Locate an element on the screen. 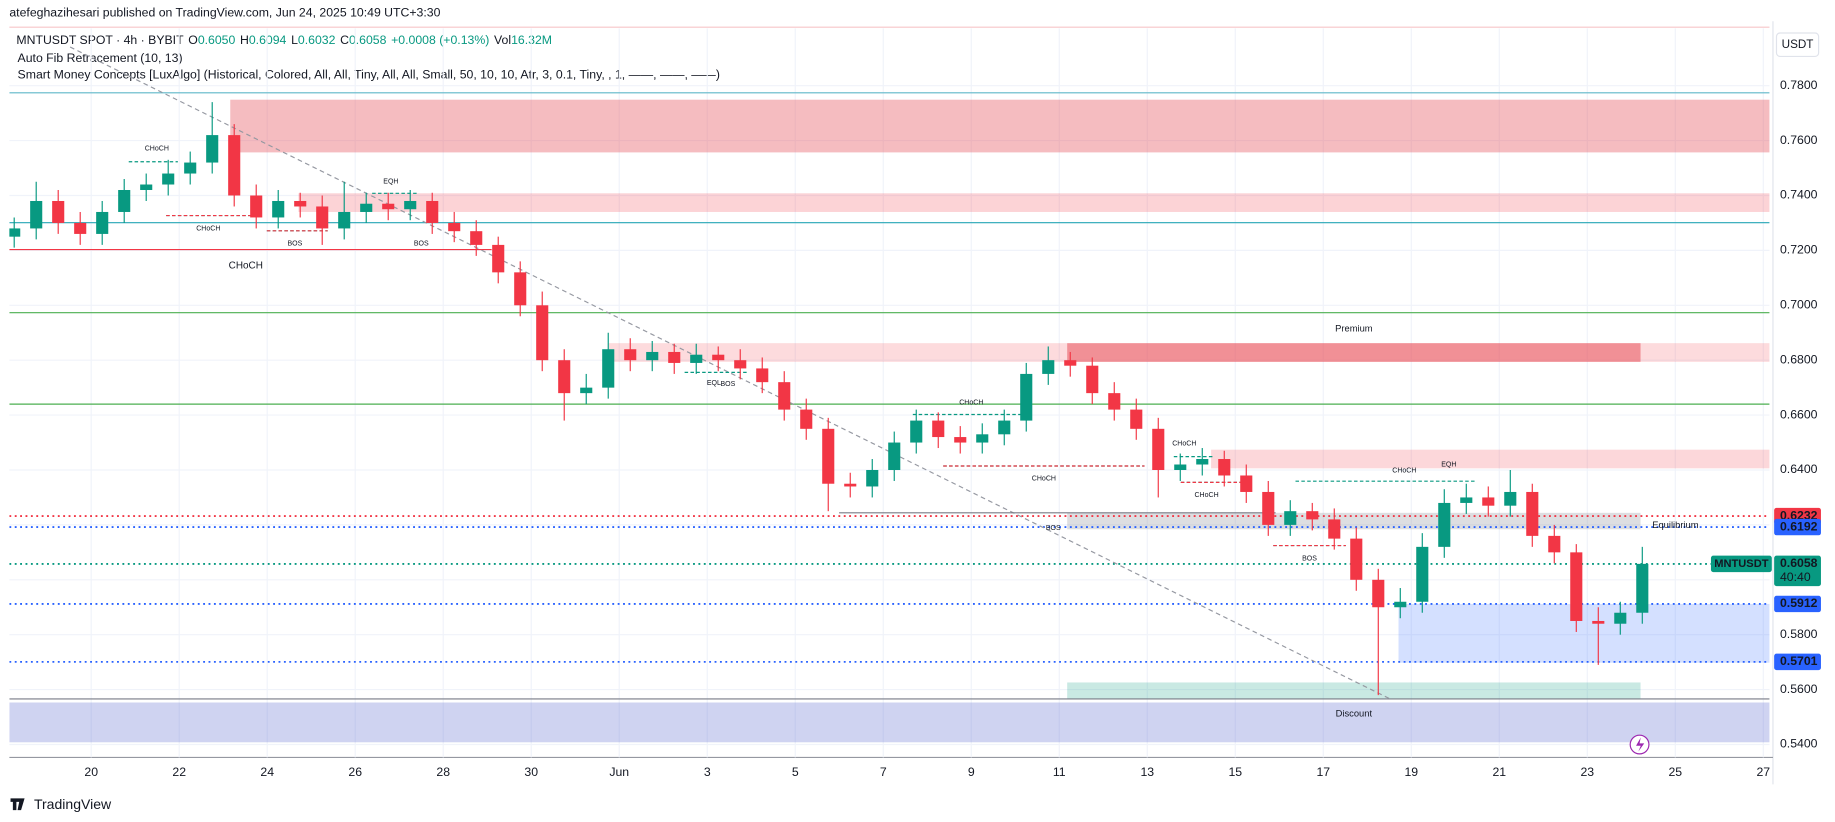  x-tick-label: 13 is located at coordinates (1147, 772).